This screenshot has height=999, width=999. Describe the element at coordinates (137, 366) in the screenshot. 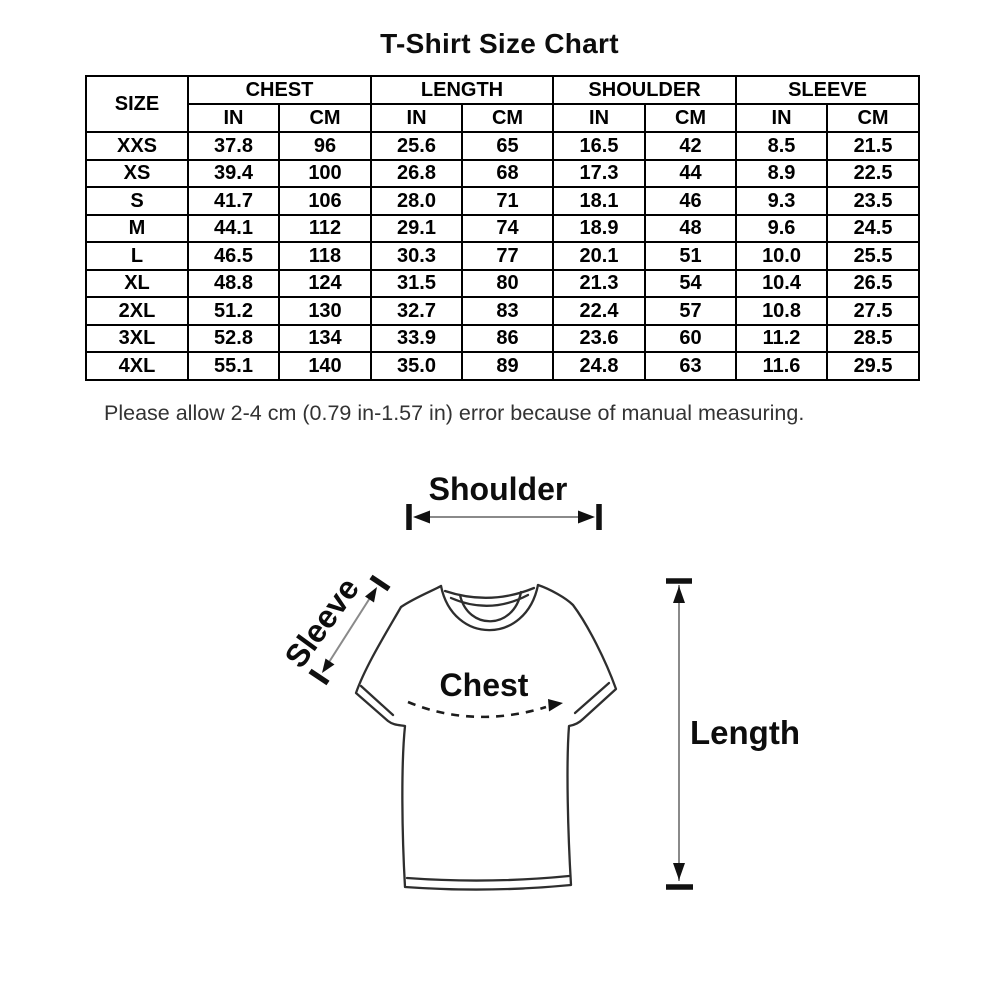

I see `size-cell: 4XL` at that location.